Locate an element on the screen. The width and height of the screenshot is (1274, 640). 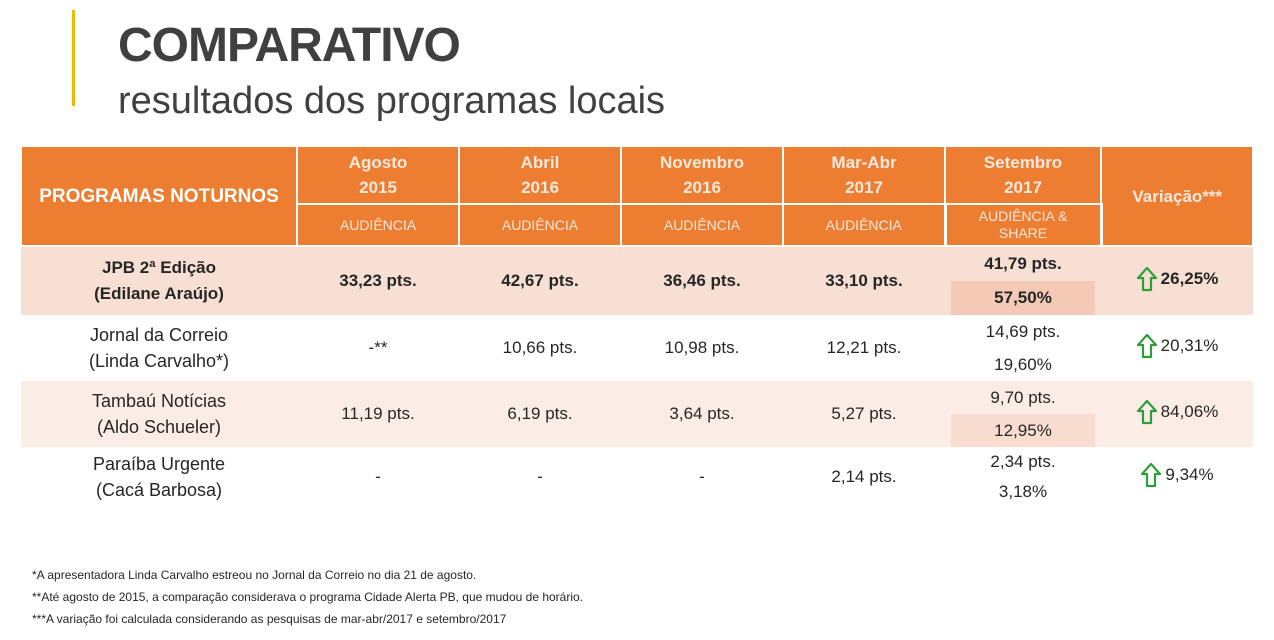
program-host: (Linda Carvalho*) is located at coordinates (159, 361).